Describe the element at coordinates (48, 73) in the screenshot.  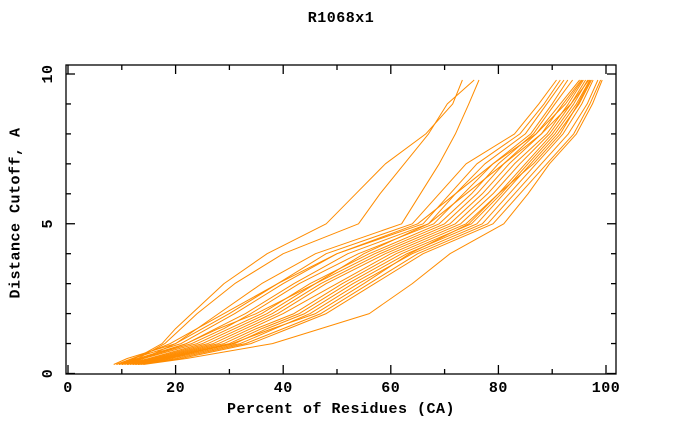
I see `svg-text: 10` at that location.